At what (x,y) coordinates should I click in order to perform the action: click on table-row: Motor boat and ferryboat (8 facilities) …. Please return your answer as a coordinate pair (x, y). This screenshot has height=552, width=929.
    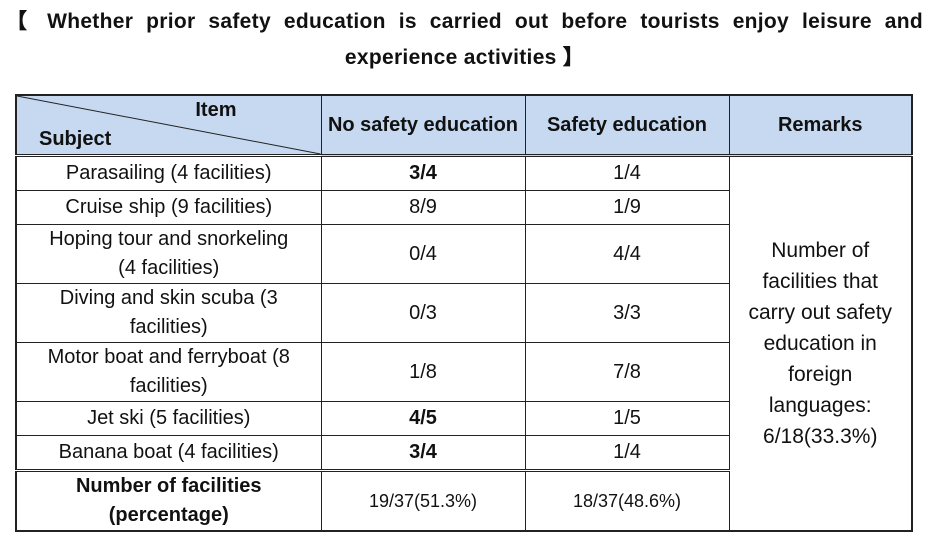
    Looking at the image, I should click on (463, 372).